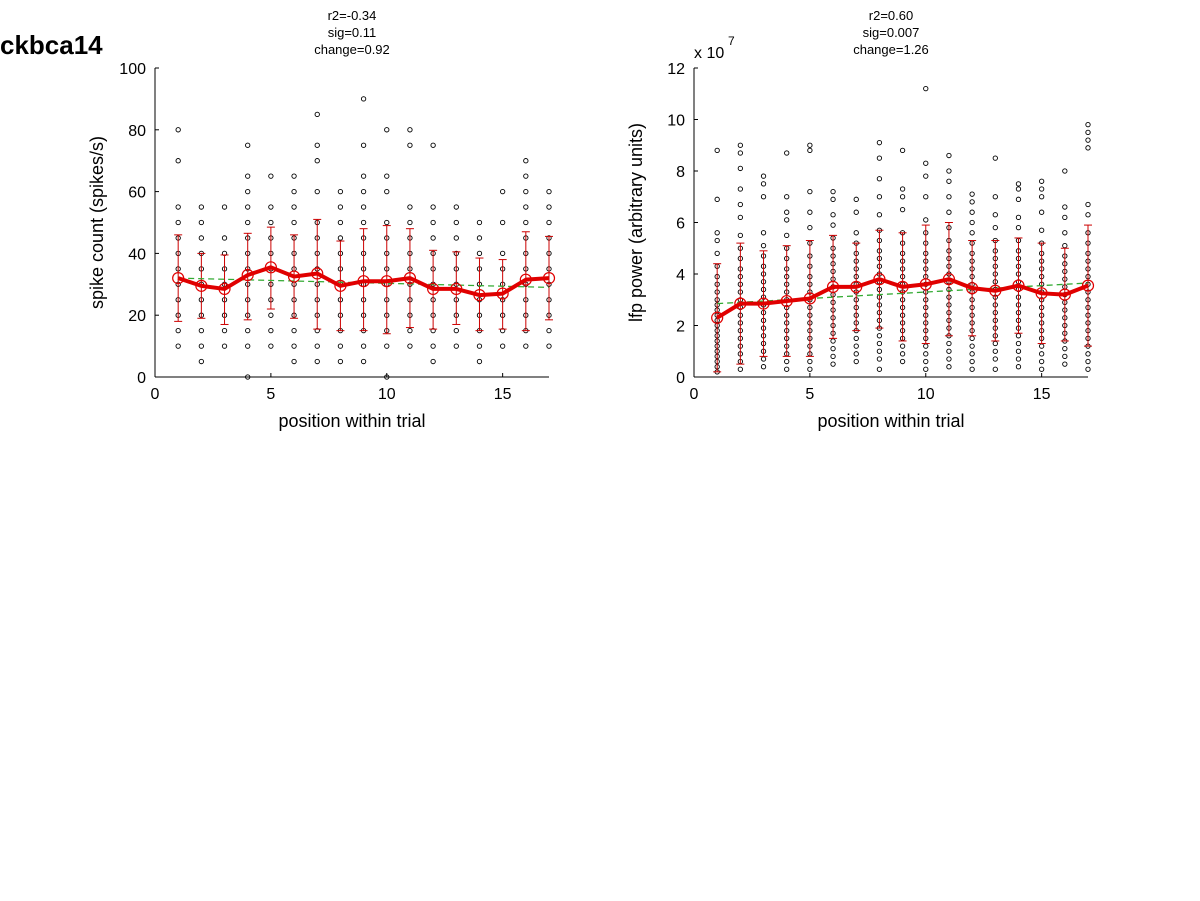  Describe the element at coordinates (680, 172) in the screenshot. I see `y-tick-label: 8` at that location.